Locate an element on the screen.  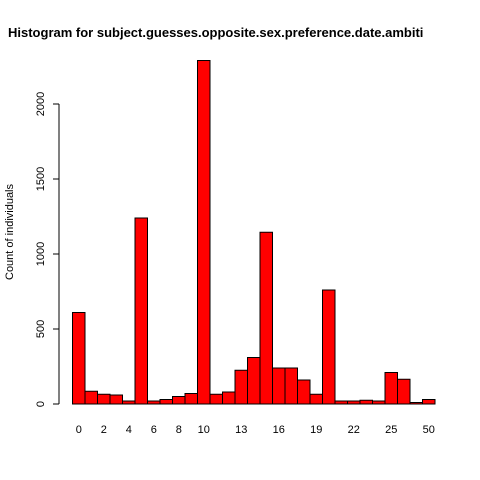
y-tick-label: 500 is located at coordinates (41, 329).